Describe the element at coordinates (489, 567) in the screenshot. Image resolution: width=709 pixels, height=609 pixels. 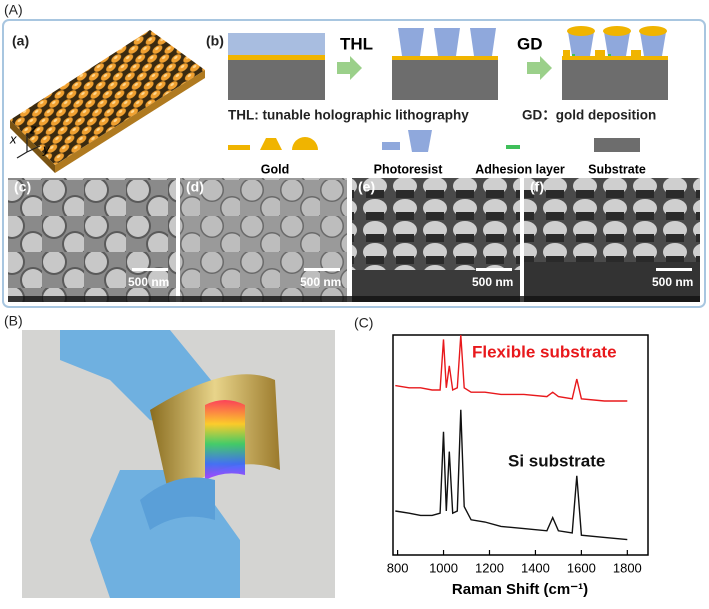
I see `x-tick-label: 1200` at that location.